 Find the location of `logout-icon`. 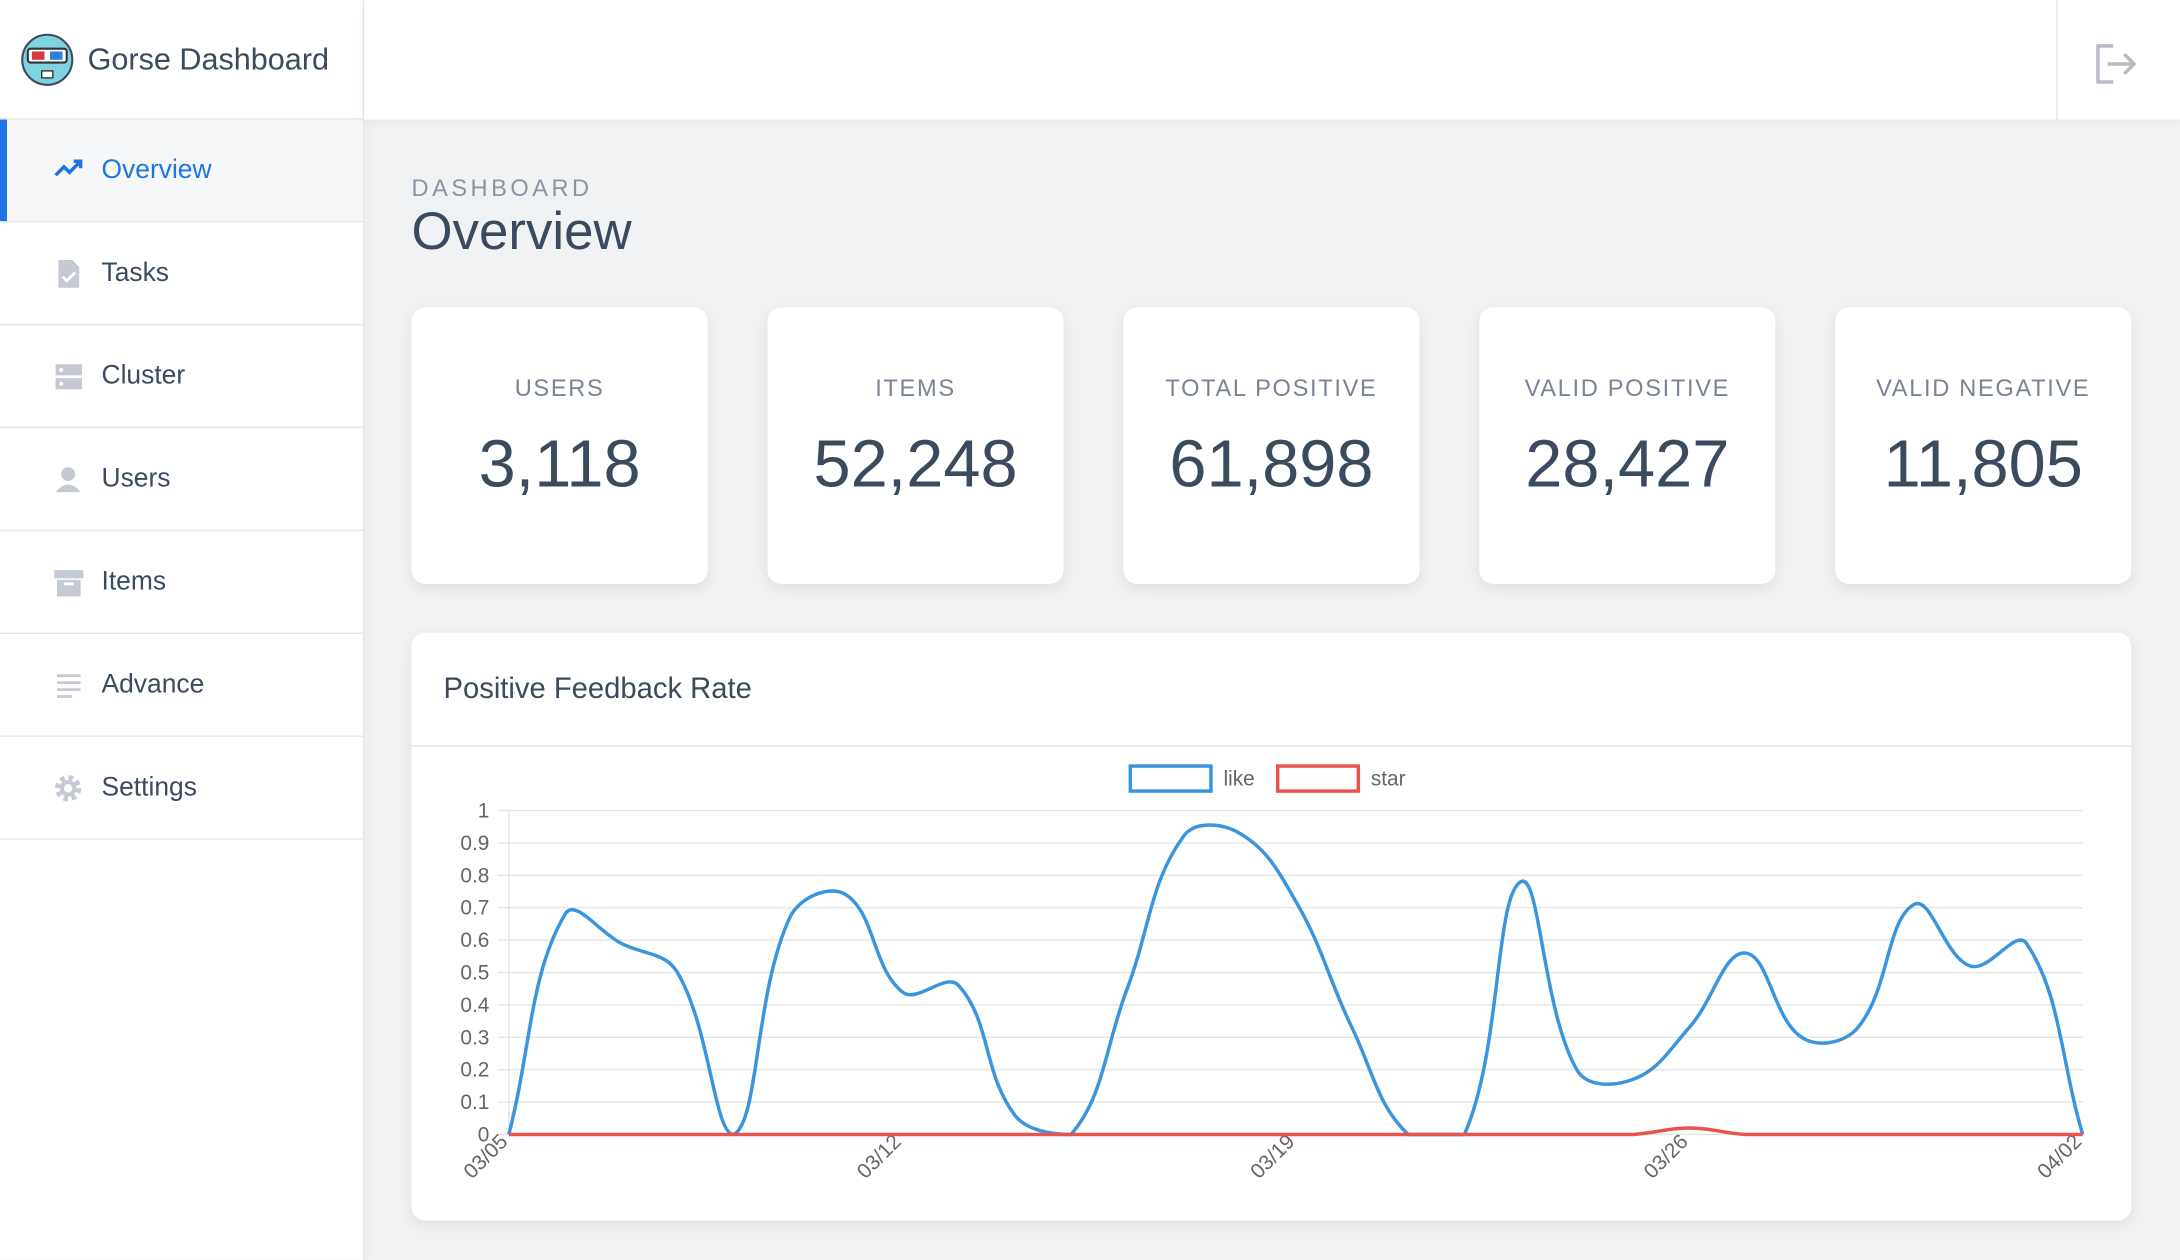

logout-icon is located at coordinates (2116, 64).